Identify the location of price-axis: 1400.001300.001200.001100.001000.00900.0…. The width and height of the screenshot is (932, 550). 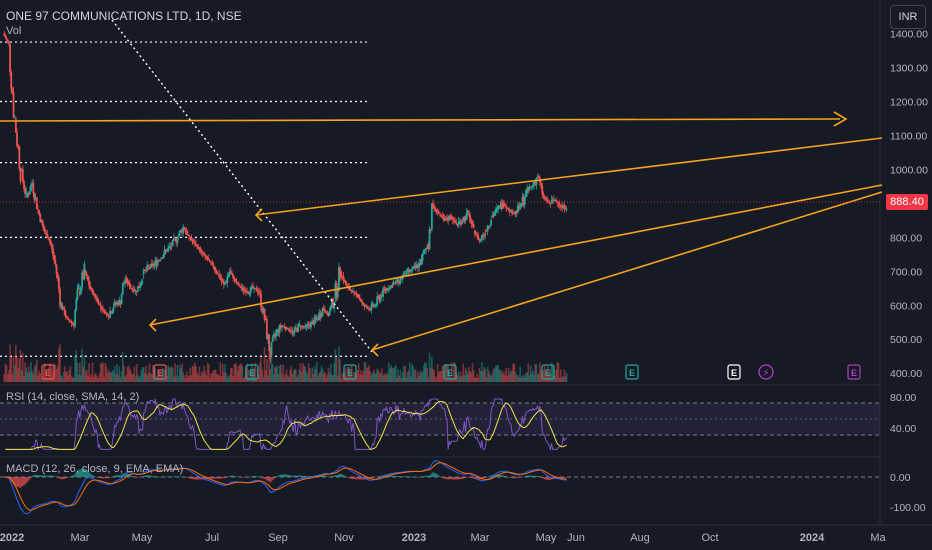
(909, 205).